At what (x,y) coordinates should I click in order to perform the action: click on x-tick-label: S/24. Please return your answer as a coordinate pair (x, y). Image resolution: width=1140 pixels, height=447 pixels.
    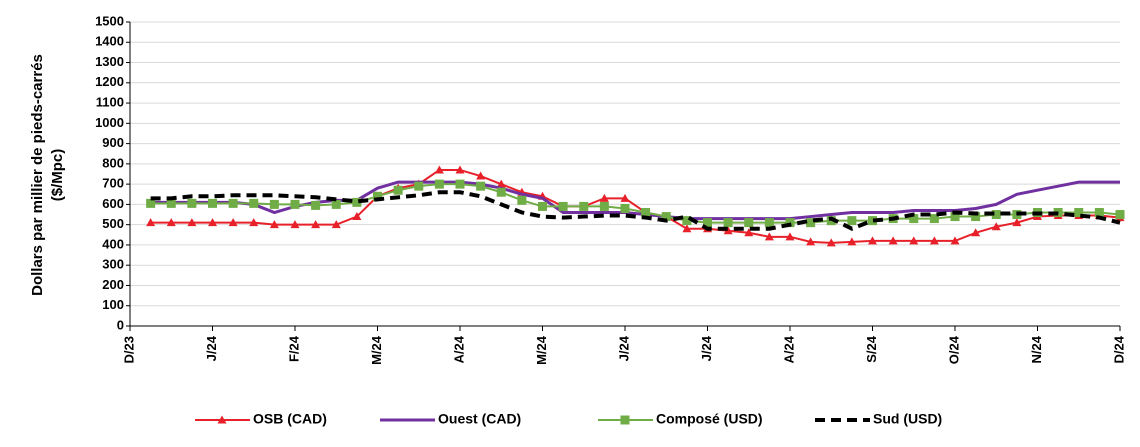
    Looking at the image, I should click on (871, 349).